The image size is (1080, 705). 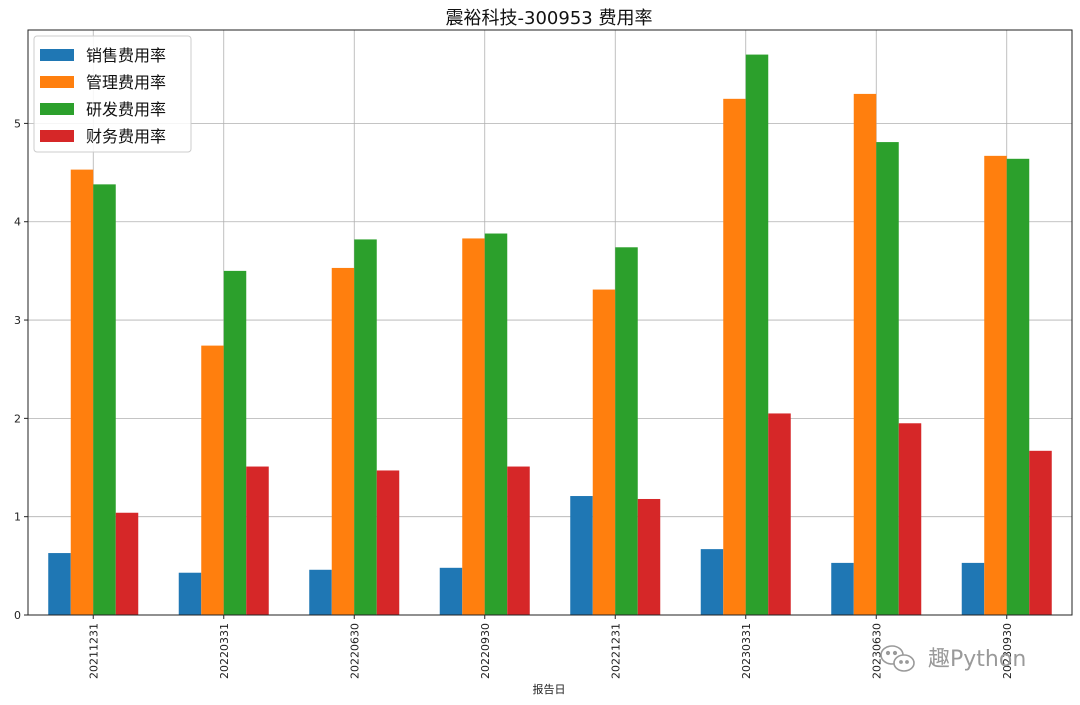 What do you see at coordinates (17, 123) in the screenshot?
I see `y-tick-label: 5` at bounding box center [17, 123].